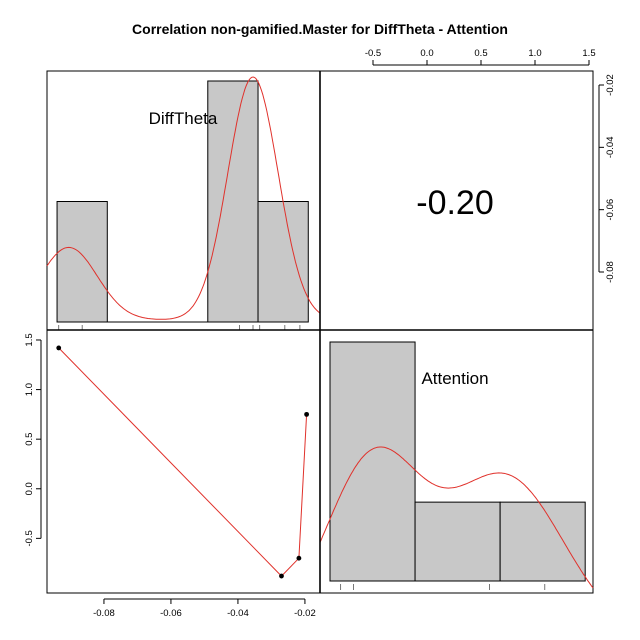  What do you see at coordinates (426, 53) in the screenshot?
I see `top-axis-tick-label: 0.0` at bounding box center [426, 53].